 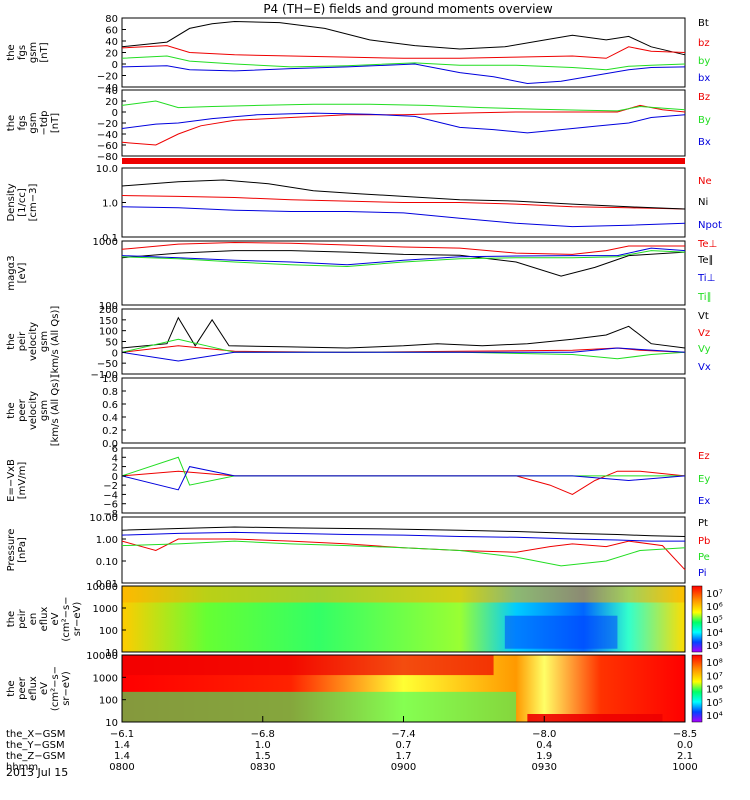 I want to click on ephemeris-value: 0.7, so click(x=404, y=745).